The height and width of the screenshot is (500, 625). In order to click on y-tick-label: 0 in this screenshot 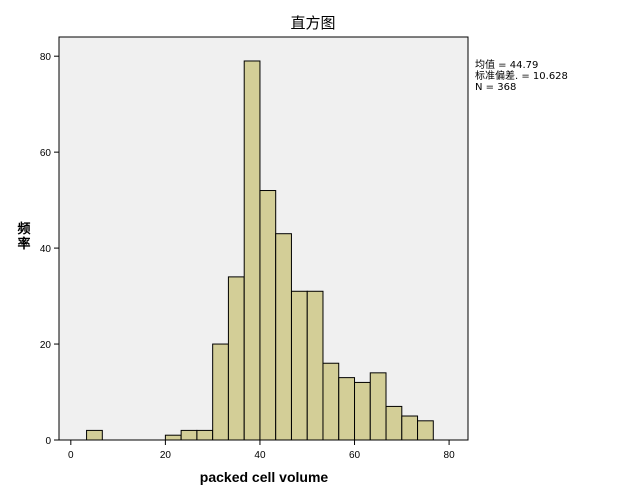, I will do `click(48, 441)`.